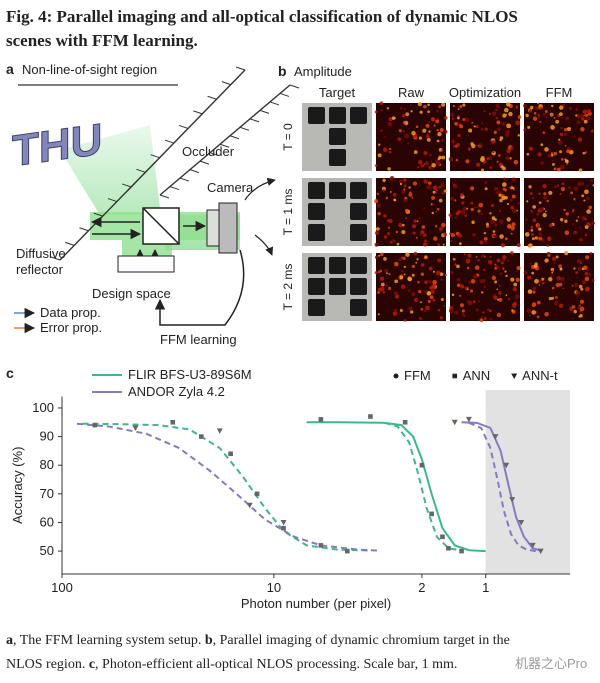 The width and height of the screenshot is (600, 683). Describe the element at coordinates (411, 137) in the screenshot. I see `tile-bg` at that location.